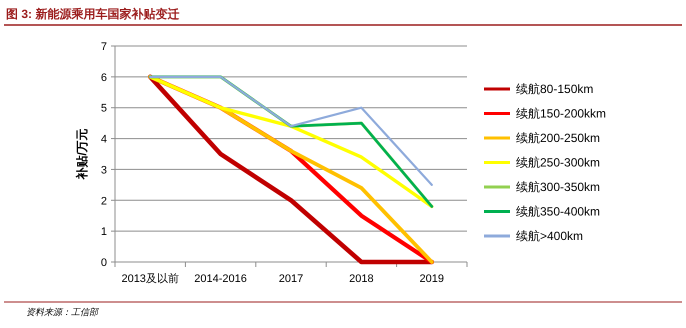 This screenshot has width=686, height=328. Describe the element at coordinates (555, 89) in the screenshot. I see `legend-label: 续航80-150km` at that location.